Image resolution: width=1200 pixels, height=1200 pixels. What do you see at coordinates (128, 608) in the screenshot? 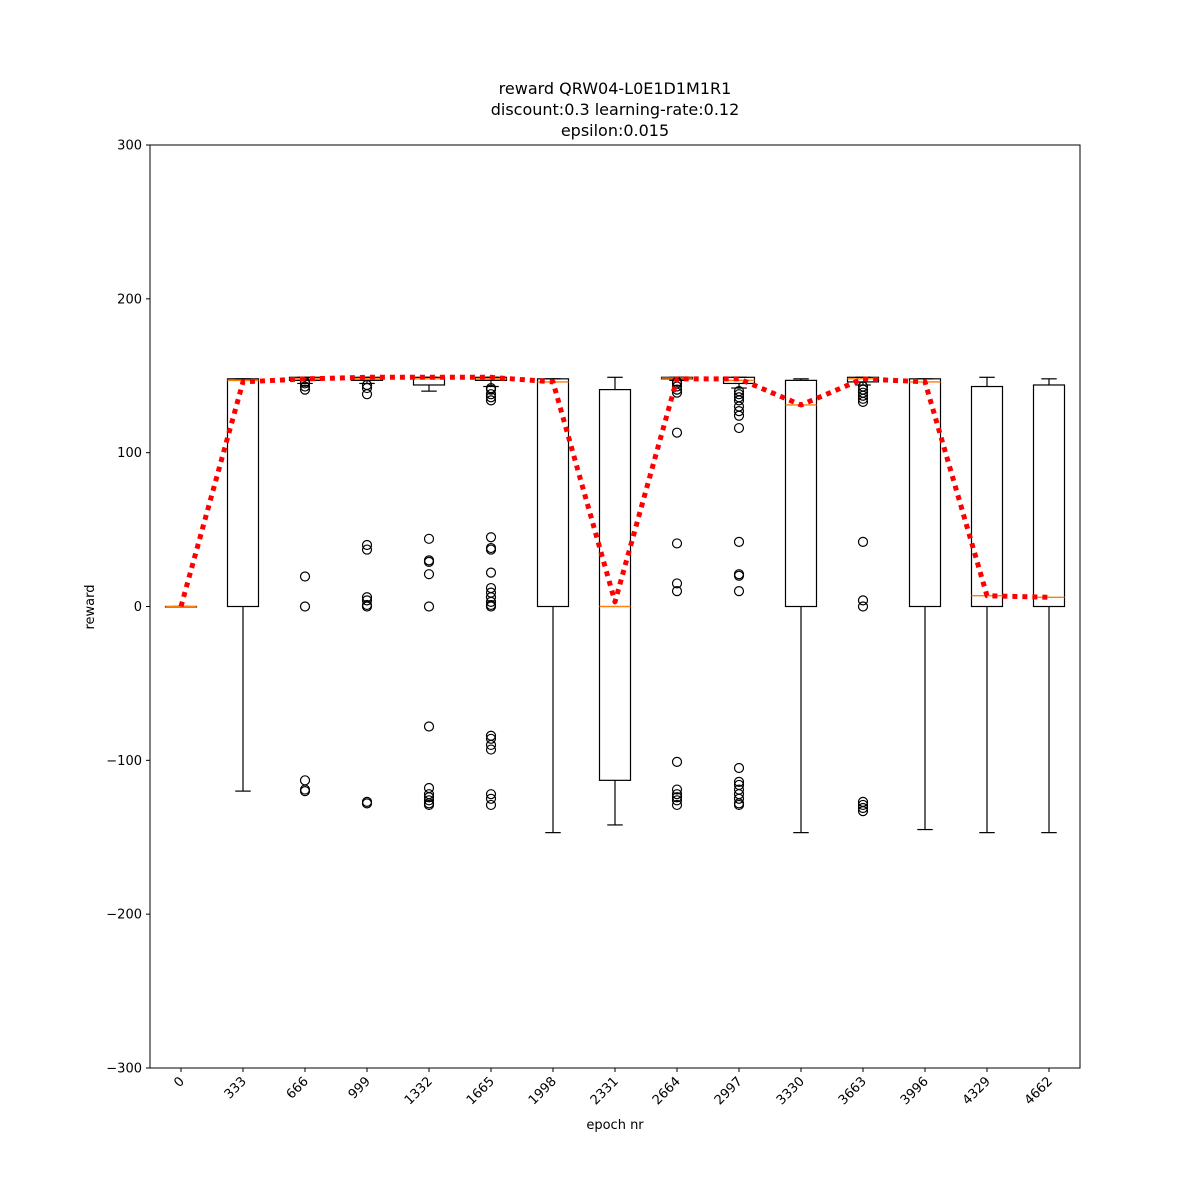
I see `y-axis: −300 −200 −100 0 100 200 300` at bounding box center [128, 608].